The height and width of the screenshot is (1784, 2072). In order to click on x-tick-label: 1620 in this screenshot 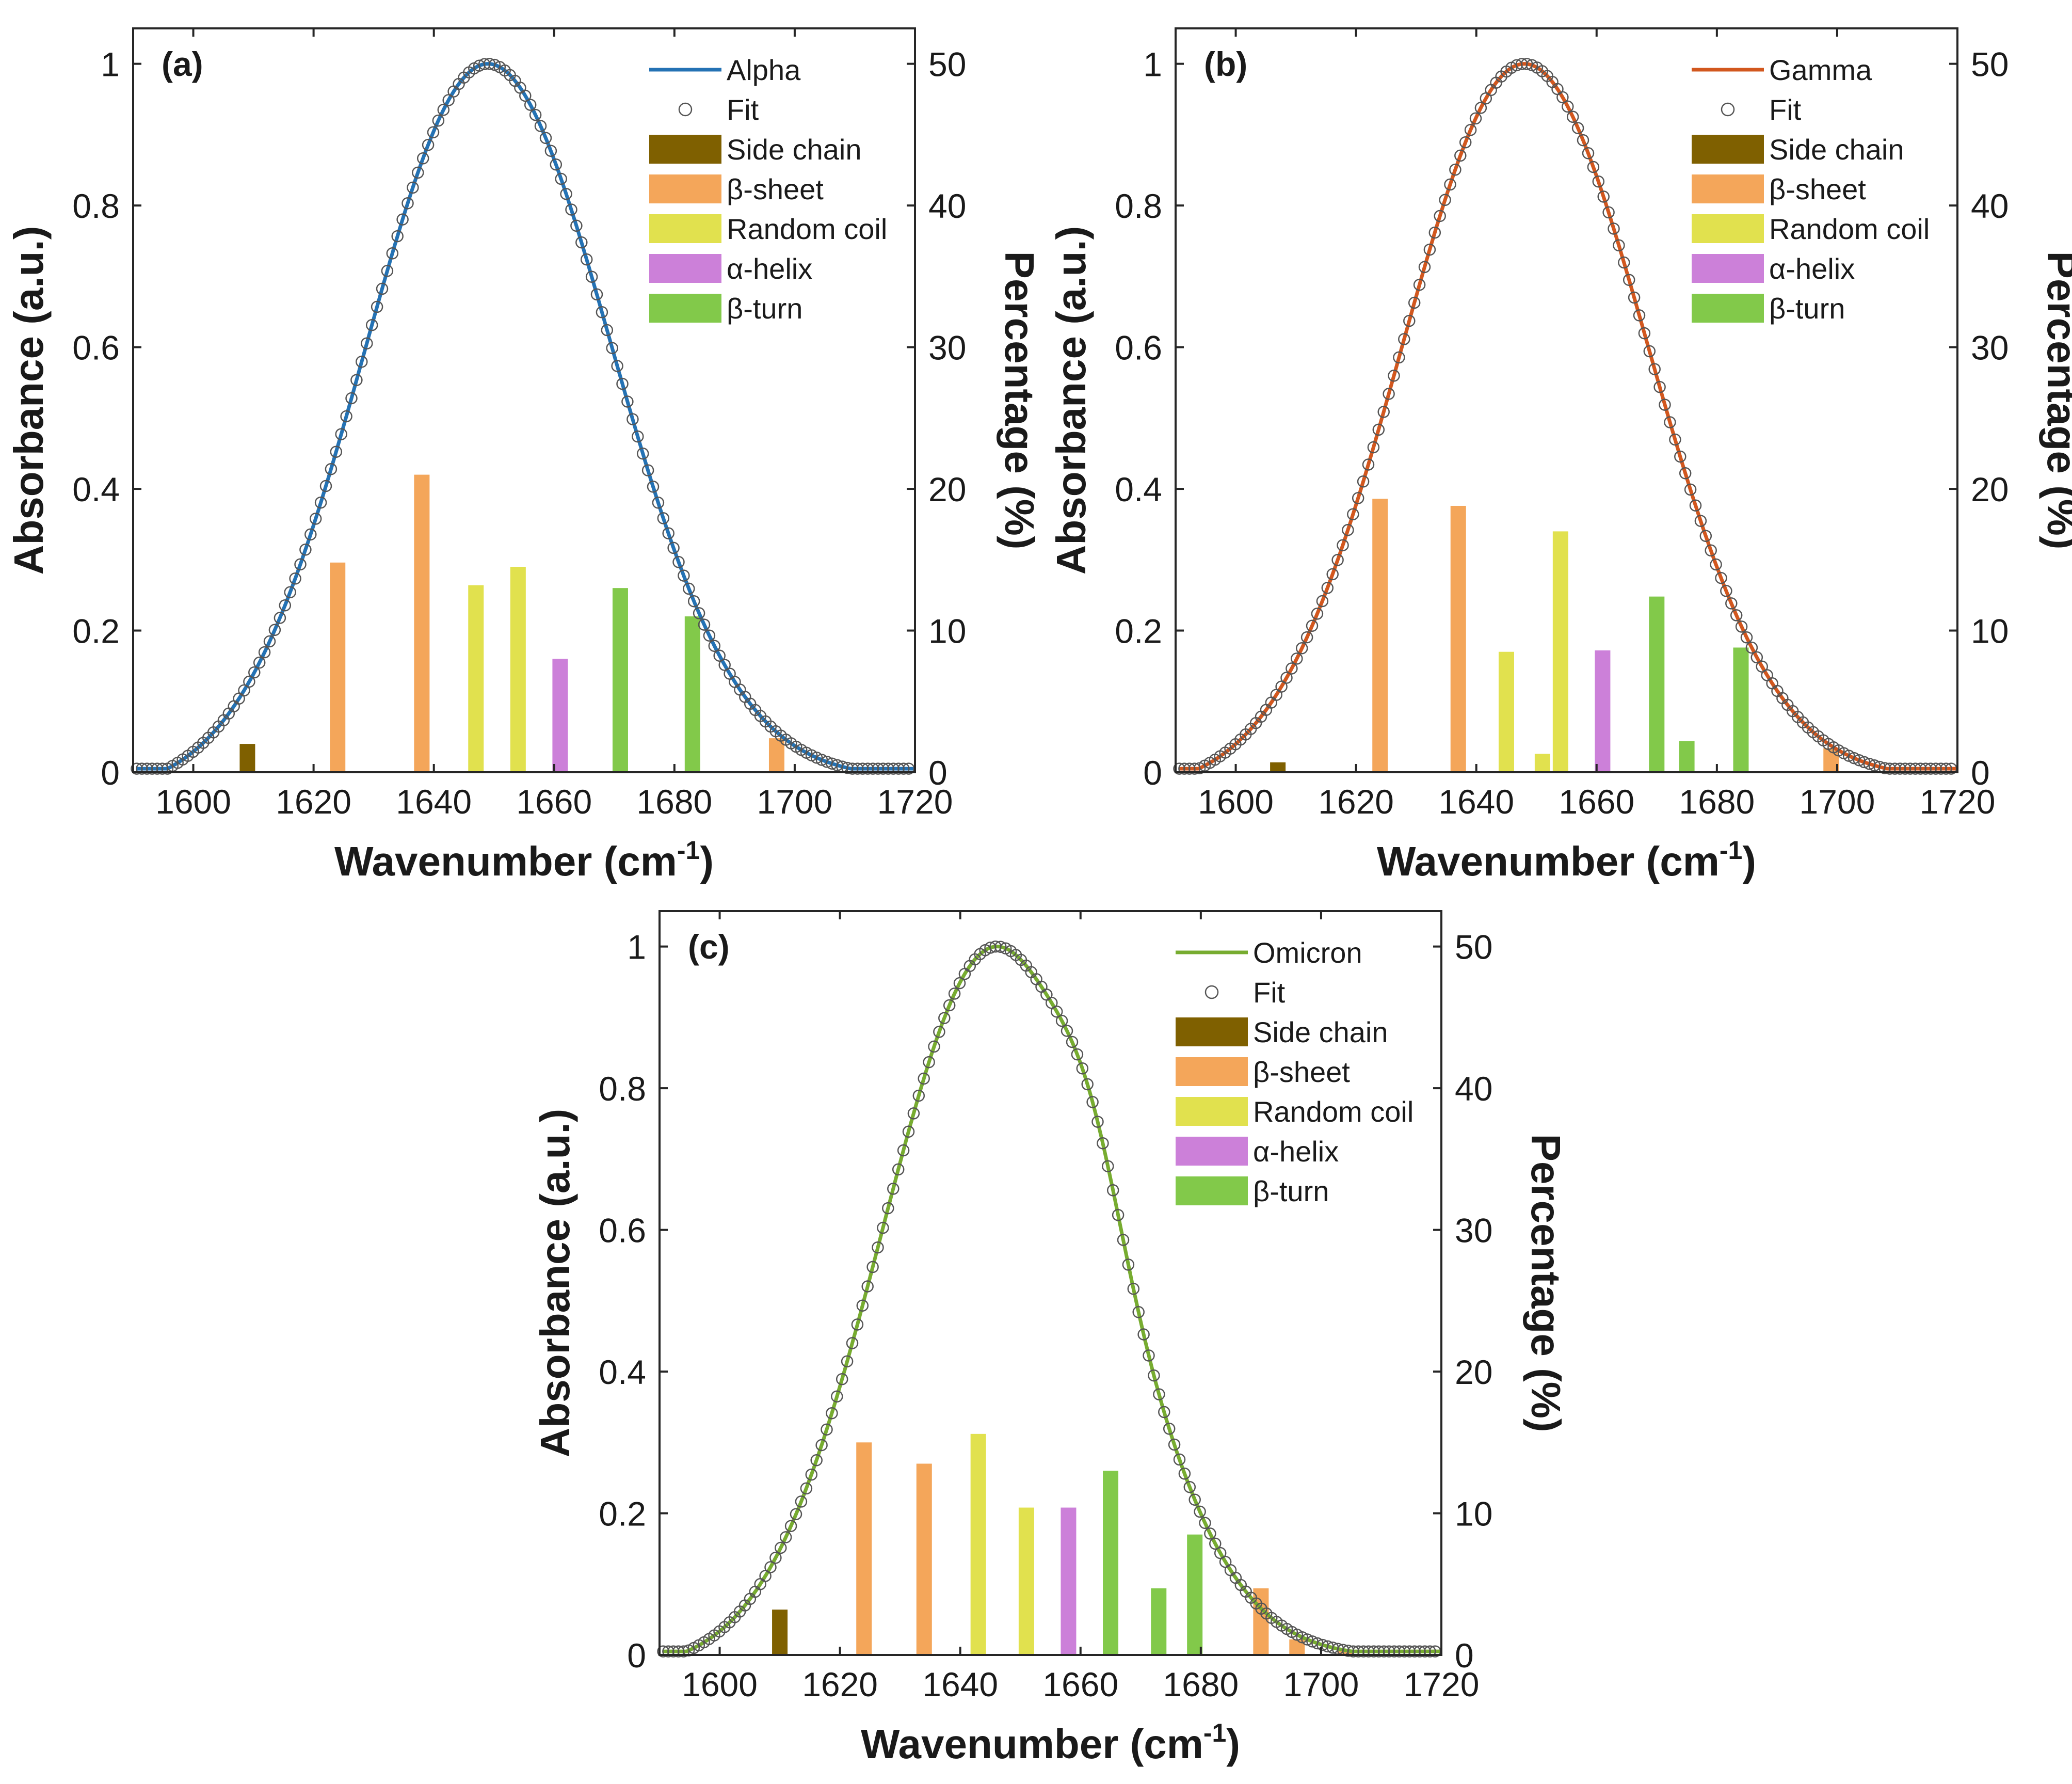, I will do `click(840, 1684)`.